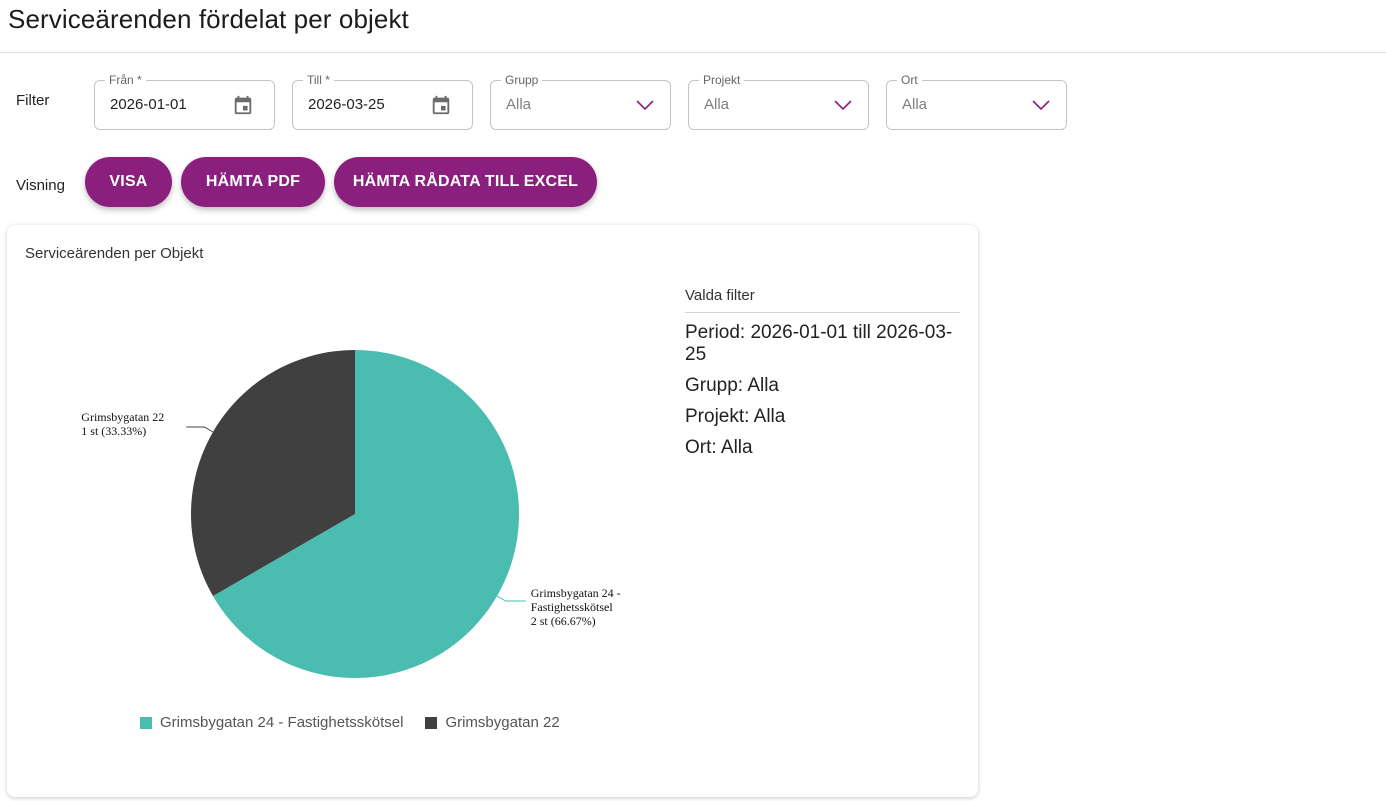 The width and height of the screenshot is (1386, 801). Describe the element at coordinates (282, 722) in the screenshot. I see `legend-label: Grimsbygatan 24 - Fastighetsskötsel` at that location.